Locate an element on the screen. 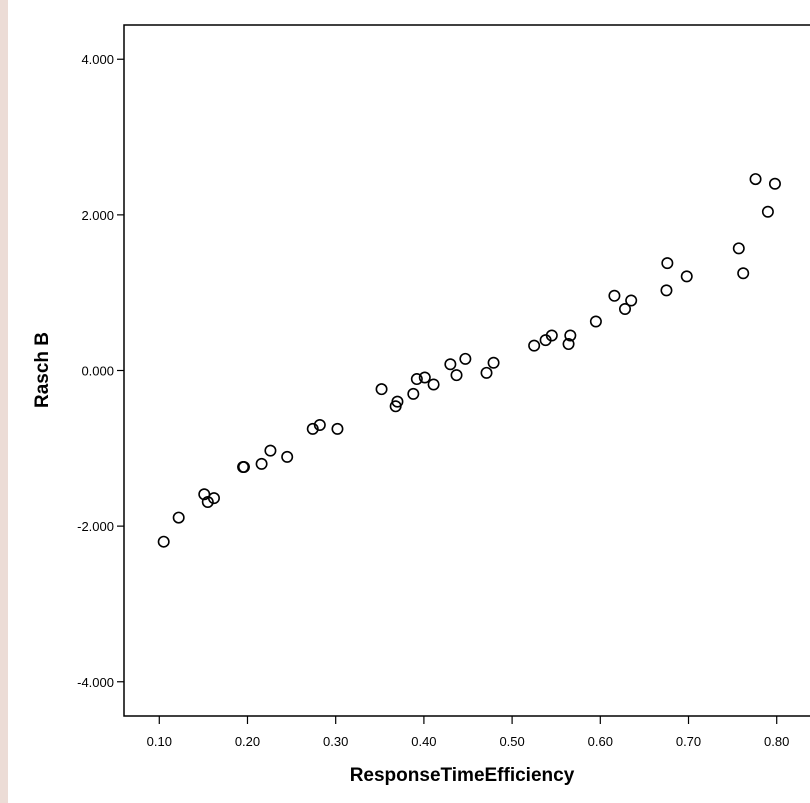 The height and width of the screenshot is (803, 810). y-tick-label: 2.000 is located at coordinates (97, 215).